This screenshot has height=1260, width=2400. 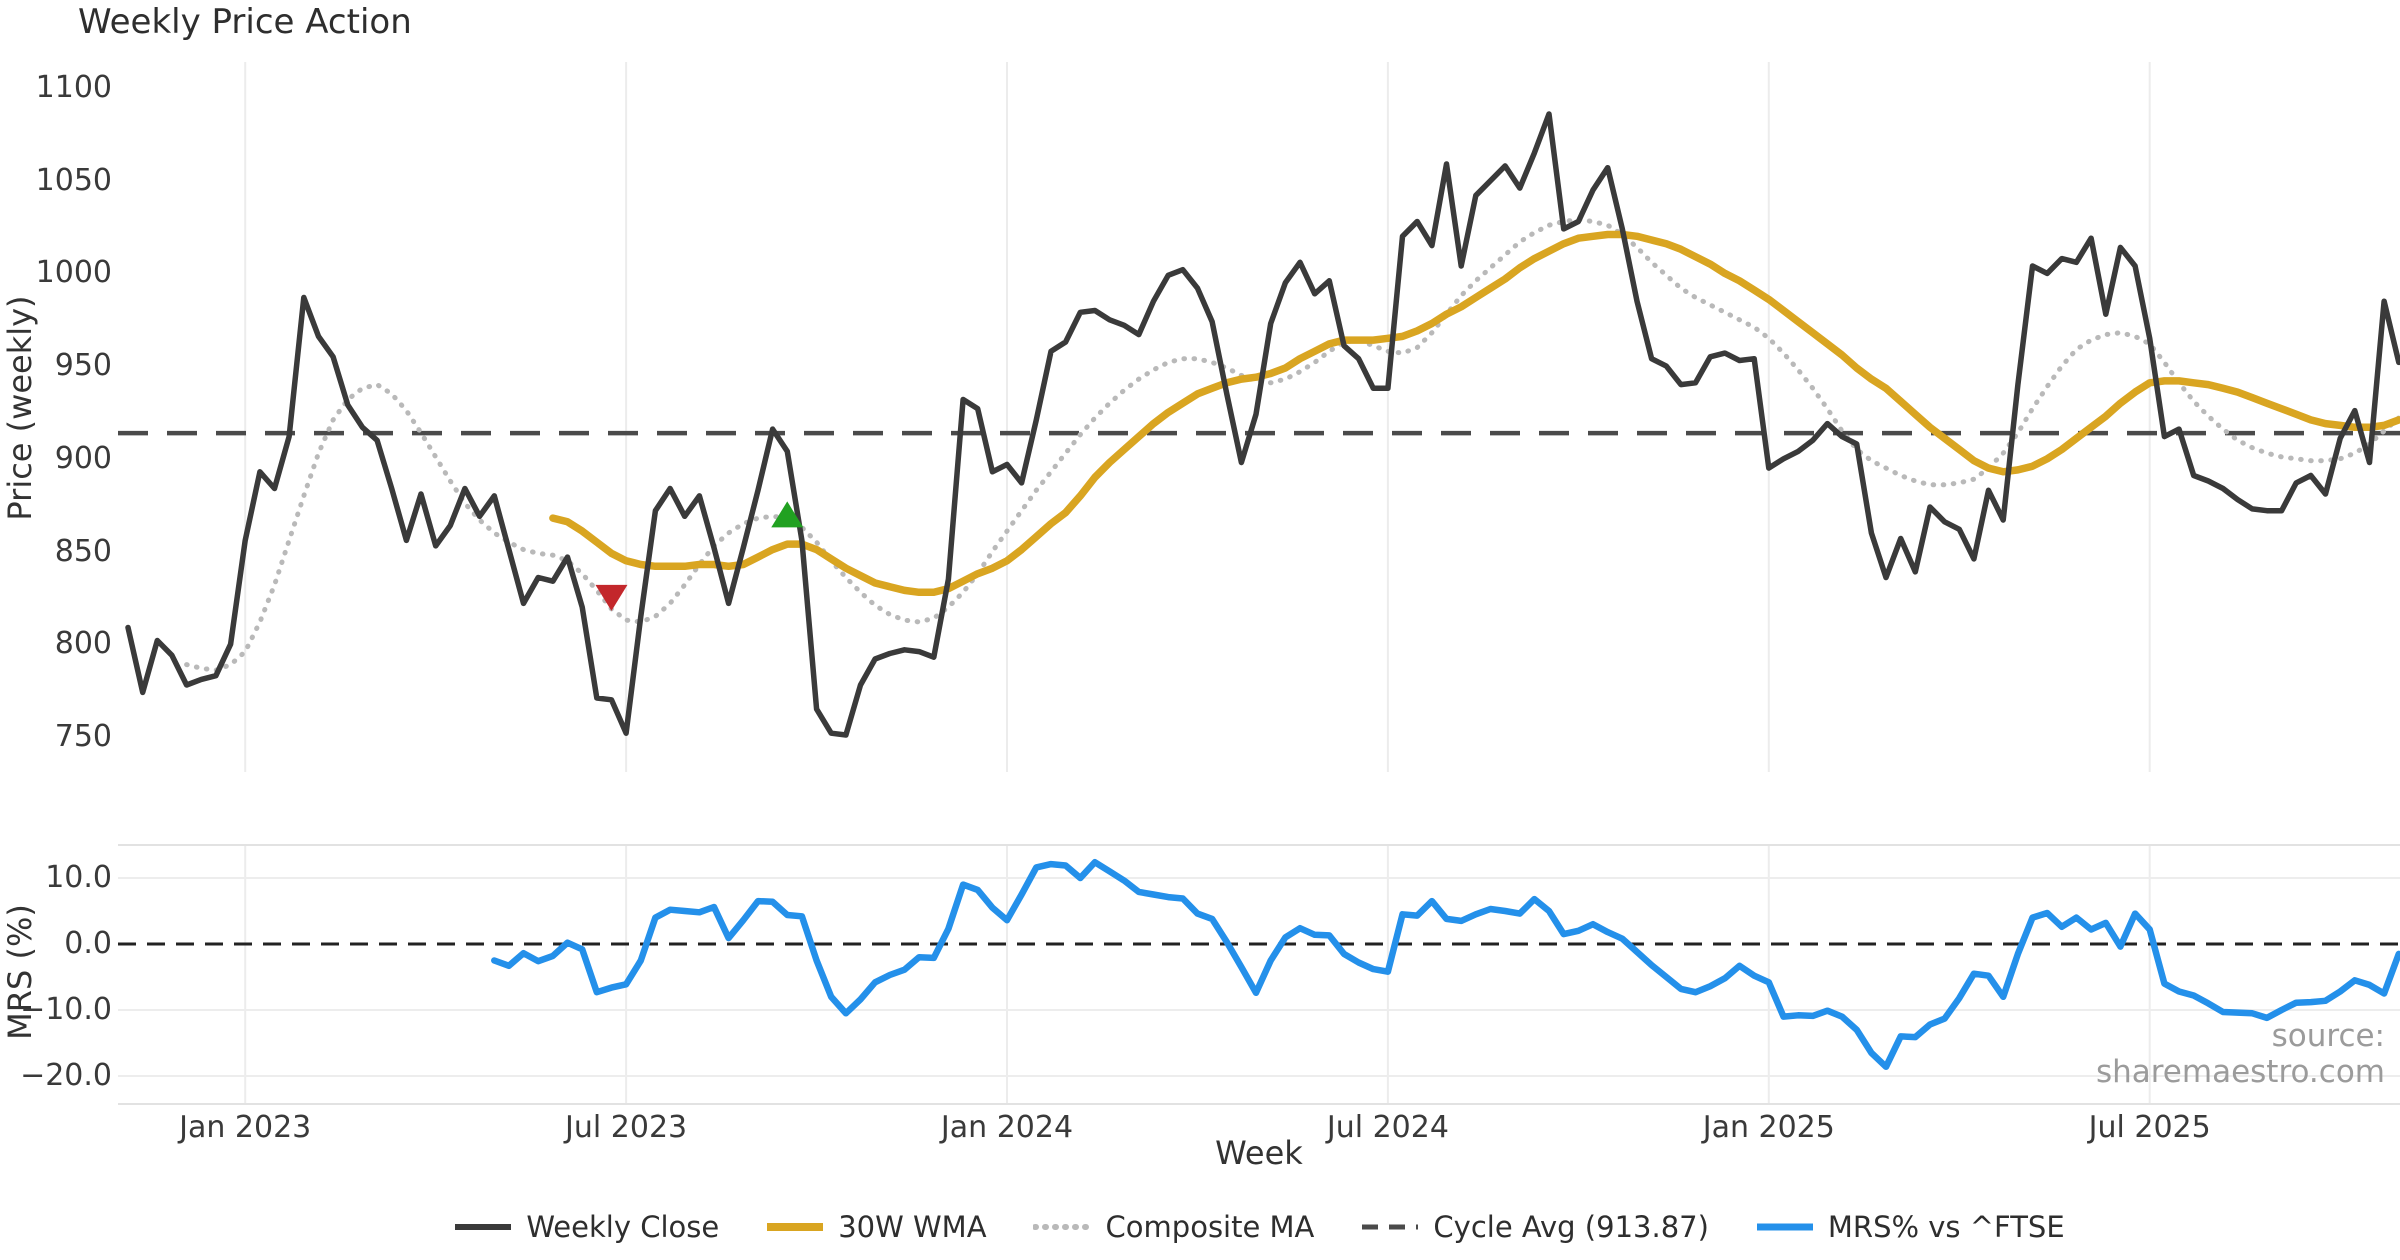 I want to click on y-tick-label-price: 750, so click(x=83, y=736).